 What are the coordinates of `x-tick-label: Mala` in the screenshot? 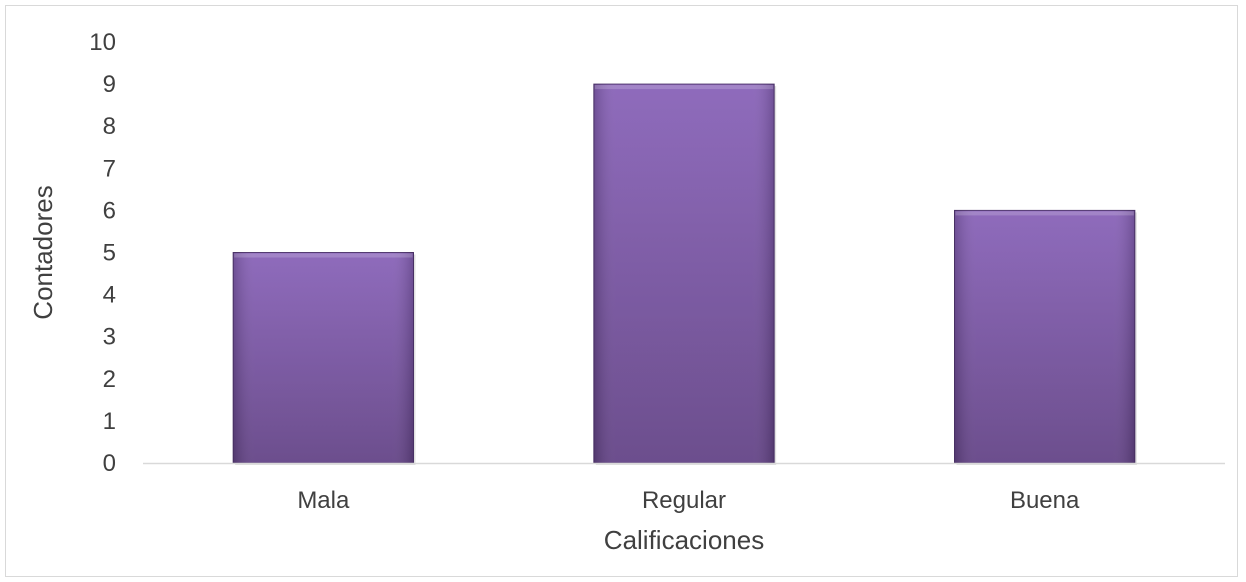 It's located at (323, 500).